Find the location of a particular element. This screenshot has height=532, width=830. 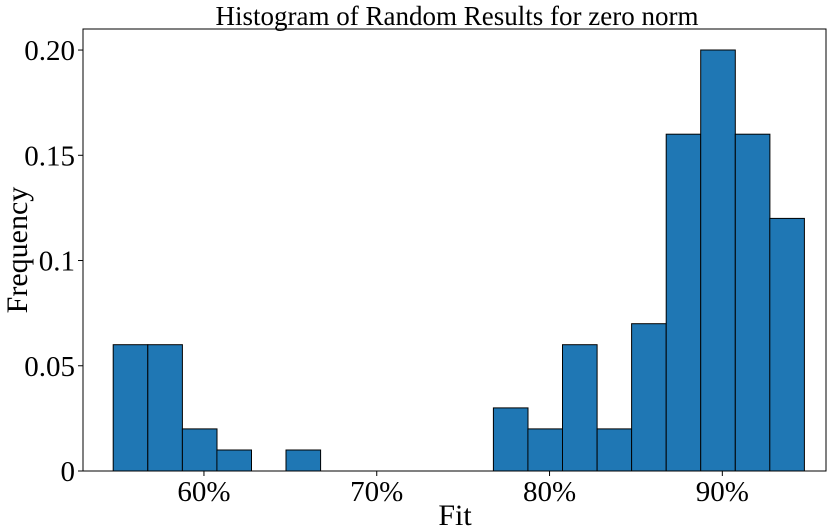

y-tick-label-3: 0.15 is located at coordinates (49, 156).